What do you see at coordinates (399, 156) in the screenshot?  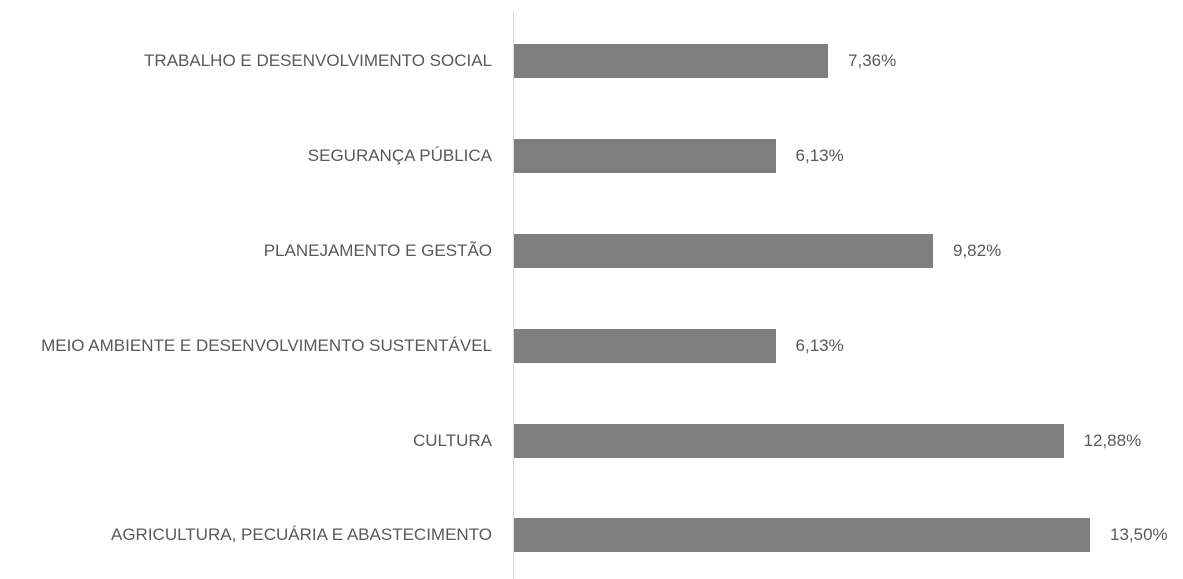 I see `category-label: SEGURANÇA PÚBLICA` at bounding box center [399, 156].